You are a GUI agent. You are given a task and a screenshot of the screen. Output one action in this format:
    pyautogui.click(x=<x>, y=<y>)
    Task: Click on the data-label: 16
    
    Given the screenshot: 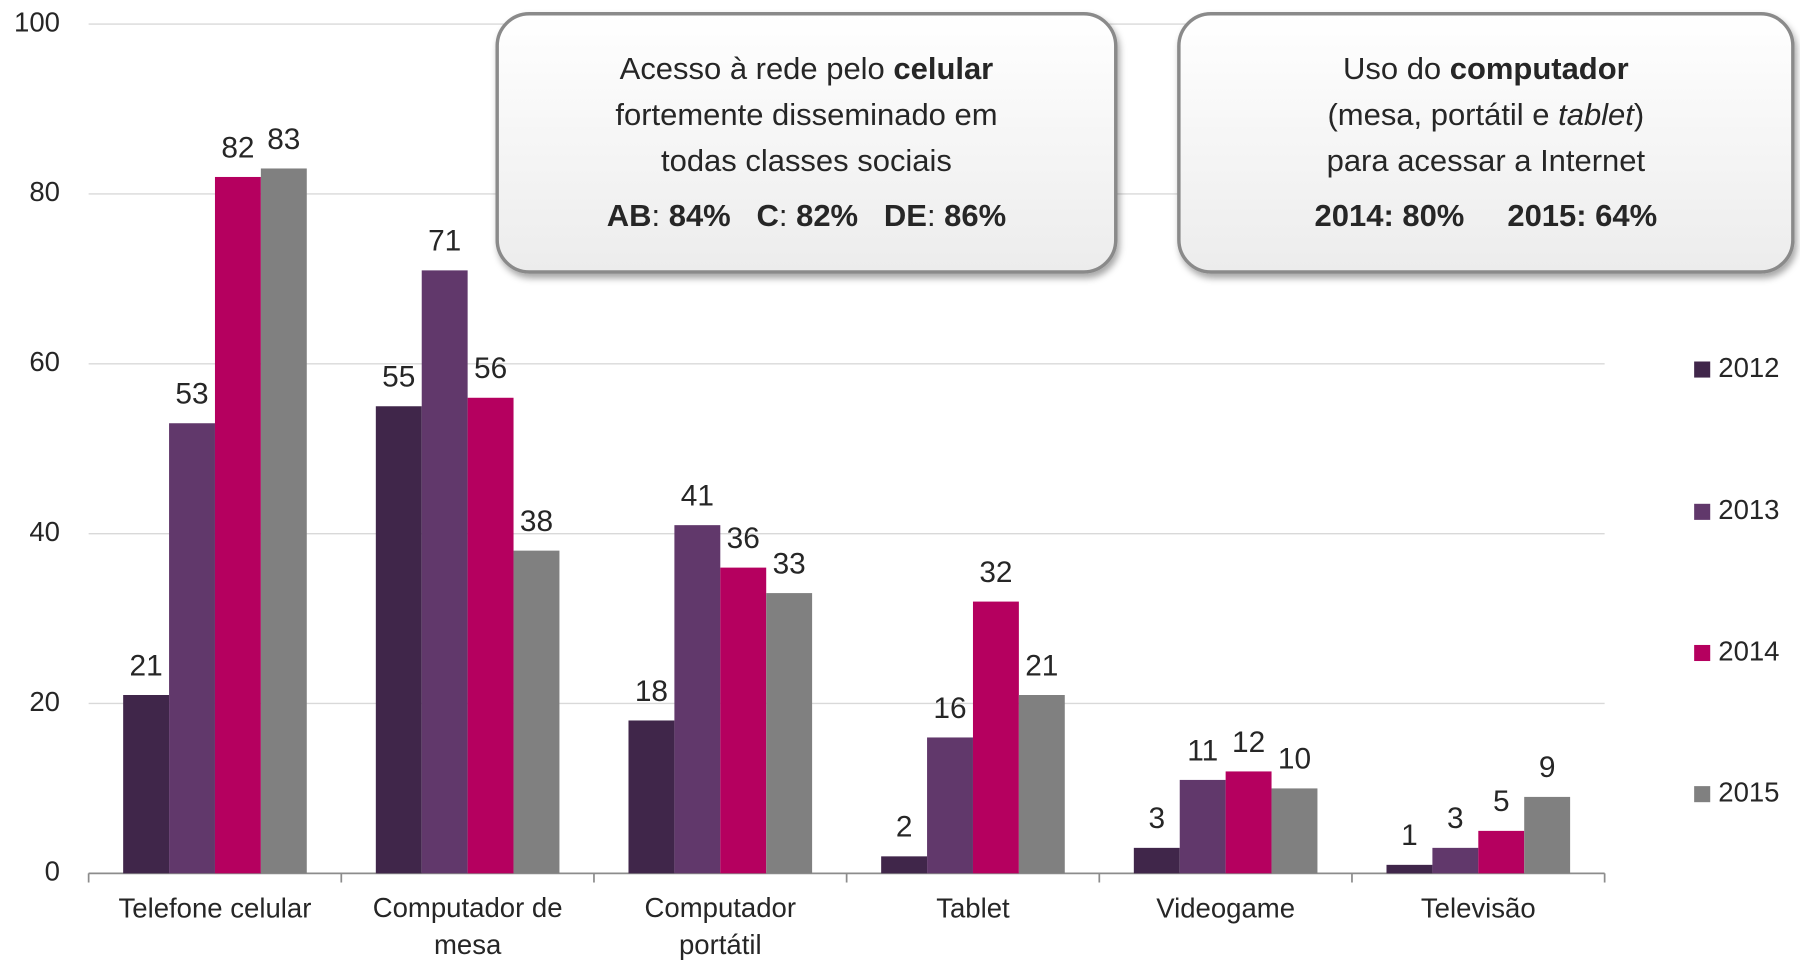 What is the action you would take?
    pyautogui.click(x=949, y=708)
    